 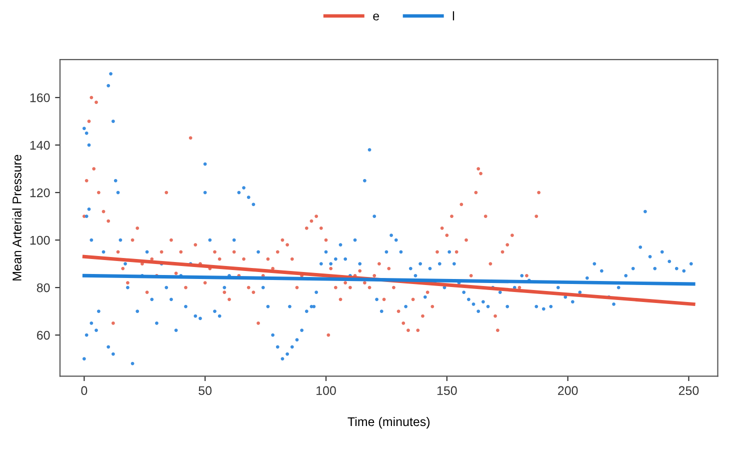 What do you see at coordinates (43, 335) in the screenshot?
I see `y-tick-label: 60` at bounding box center [43, 335].